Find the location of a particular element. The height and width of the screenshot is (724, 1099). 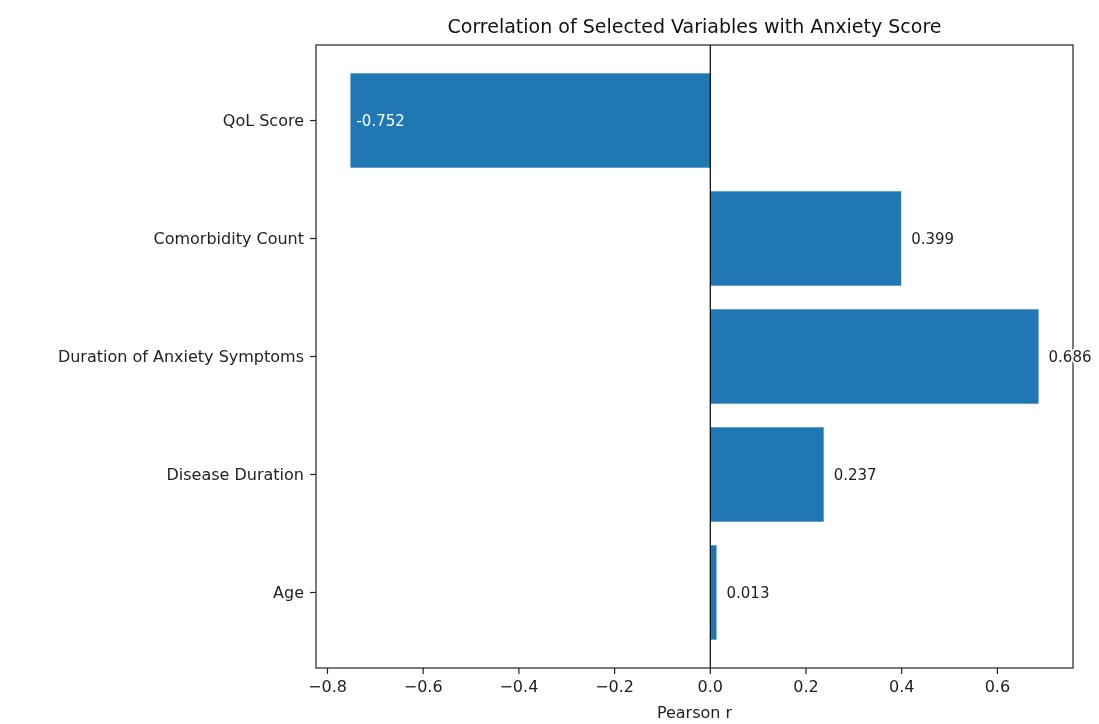

chart-title: Correlation of Selected Variables with Anxiety Score is located at coordinates (694, 26).